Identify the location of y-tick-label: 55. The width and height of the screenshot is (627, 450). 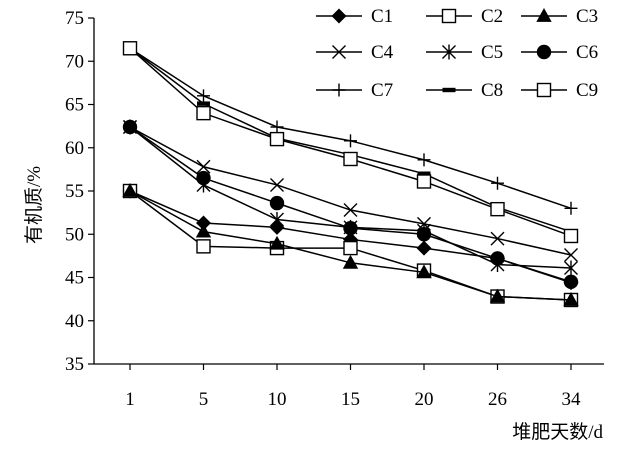
(74, 191).